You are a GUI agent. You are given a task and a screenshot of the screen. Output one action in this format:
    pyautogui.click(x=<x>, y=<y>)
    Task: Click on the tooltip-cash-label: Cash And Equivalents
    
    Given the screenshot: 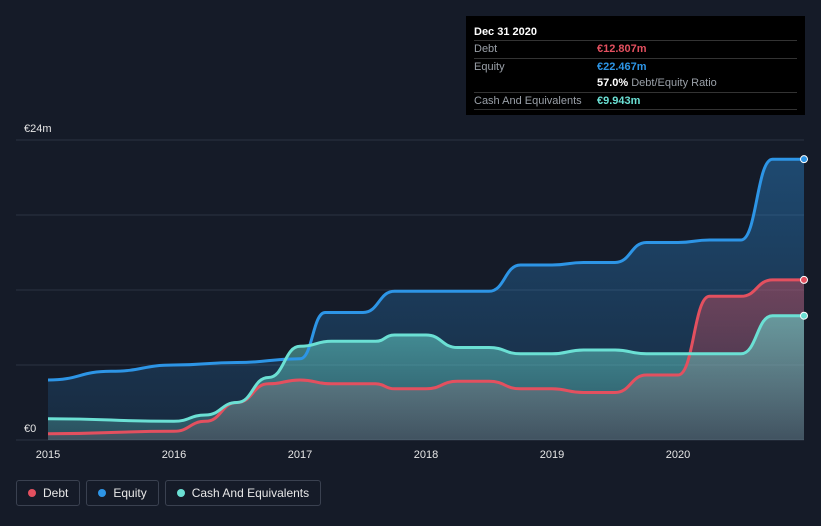 What is the action you would take?
    pyautogui.click(x=528, y=100)
    